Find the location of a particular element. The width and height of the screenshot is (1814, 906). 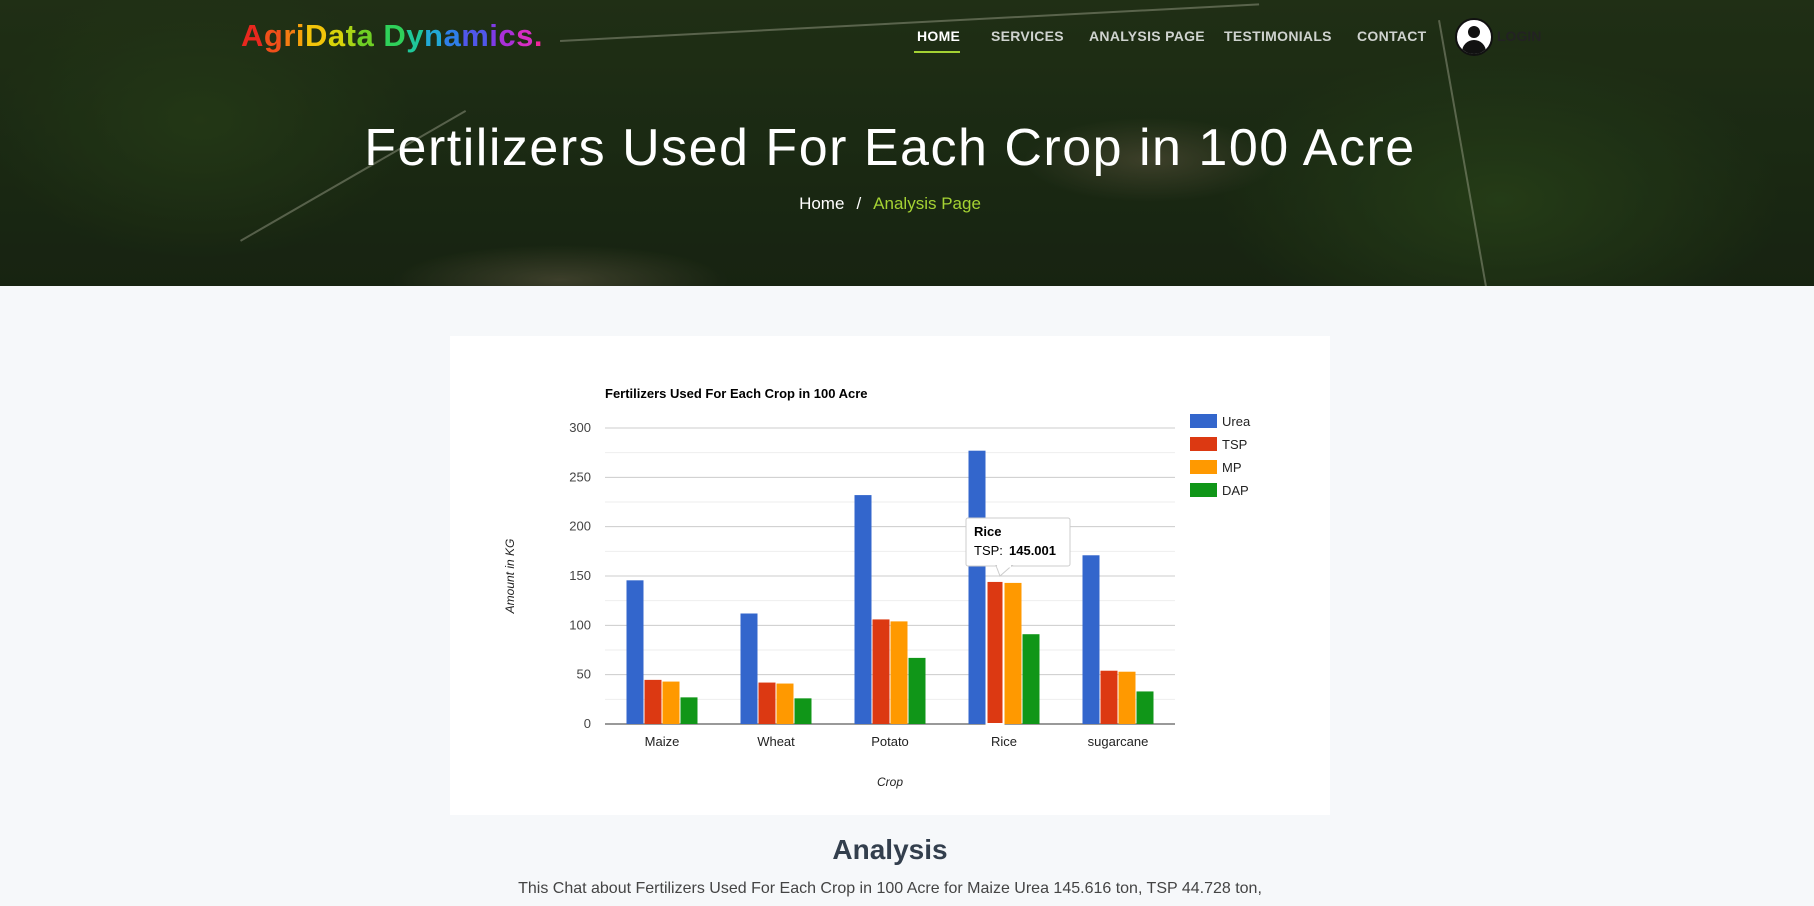

x-tick-label: Wheat is located at coordinates (776, 741).